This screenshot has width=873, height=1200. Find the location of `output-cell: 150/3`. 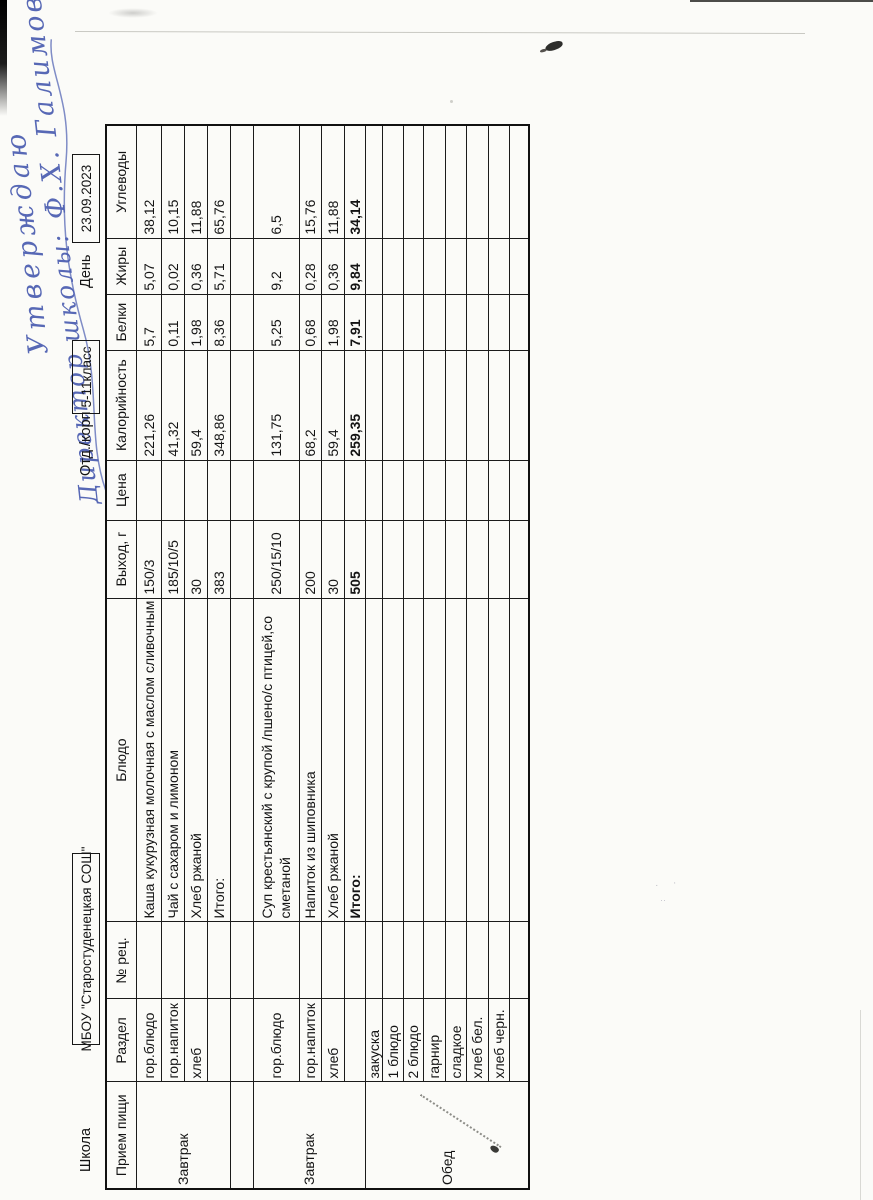

output-cell: 150/3 is located at coordinates (148, 559).